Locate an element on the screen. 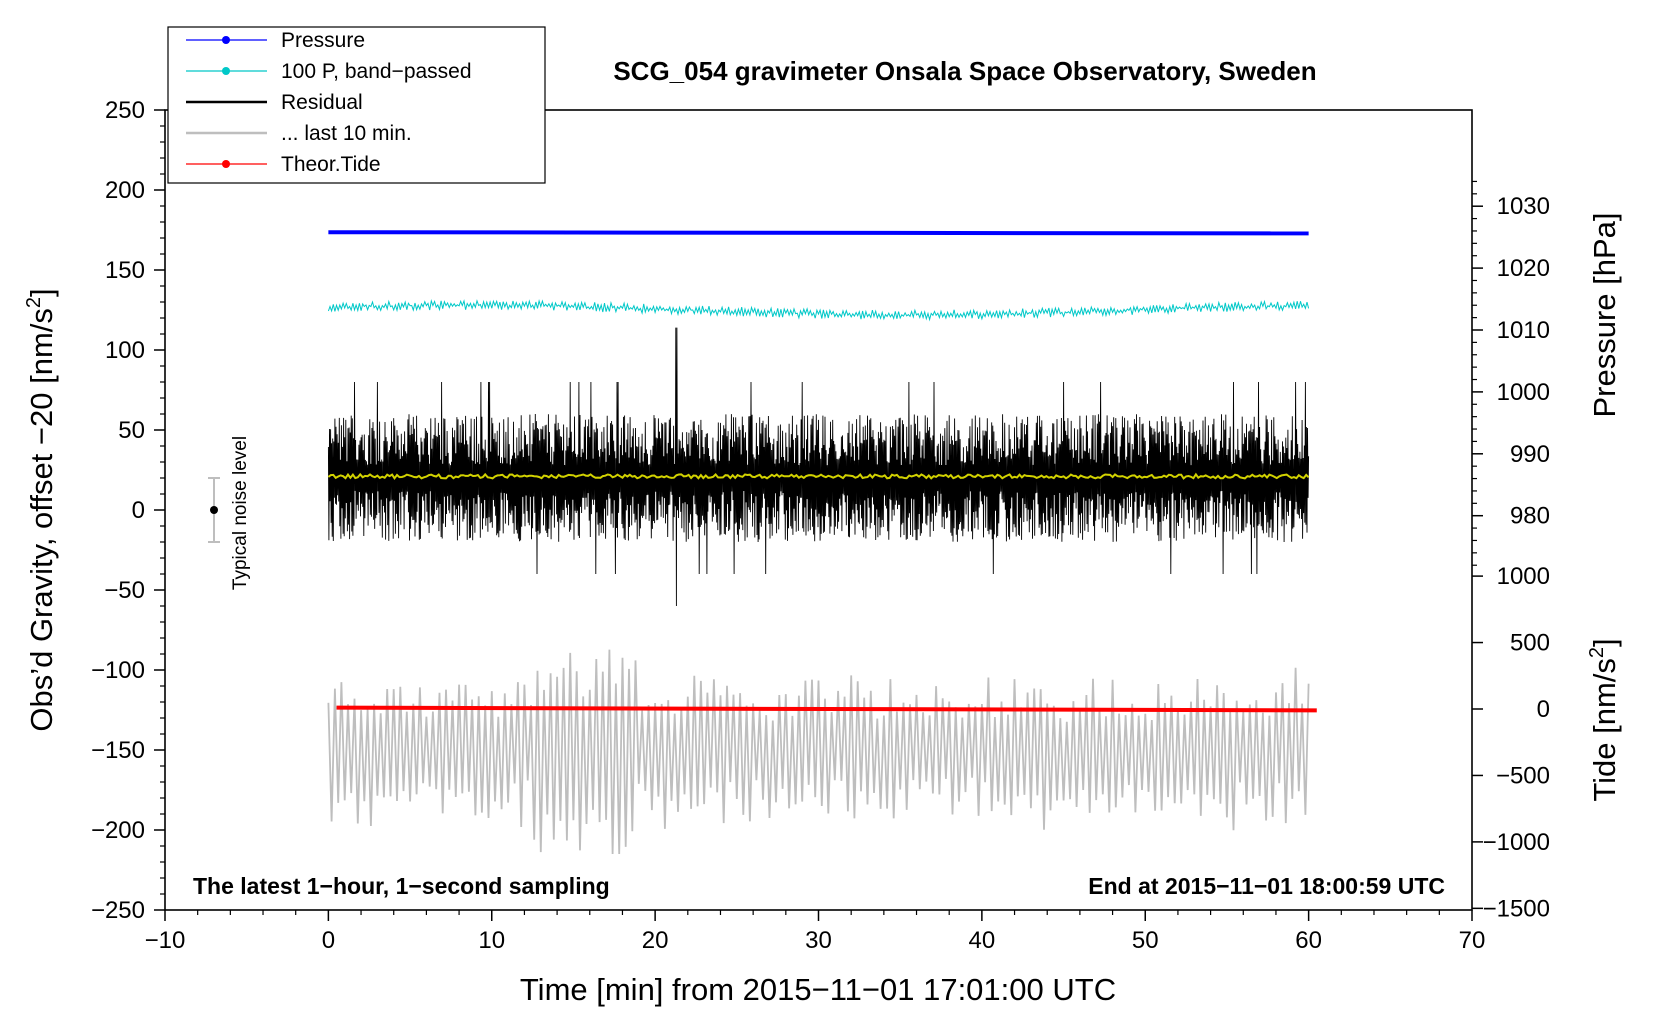 The height and width of the screenshot is (1020, 1660). y-tide-tick-label: 0 is located at coordinates (1543, 709).